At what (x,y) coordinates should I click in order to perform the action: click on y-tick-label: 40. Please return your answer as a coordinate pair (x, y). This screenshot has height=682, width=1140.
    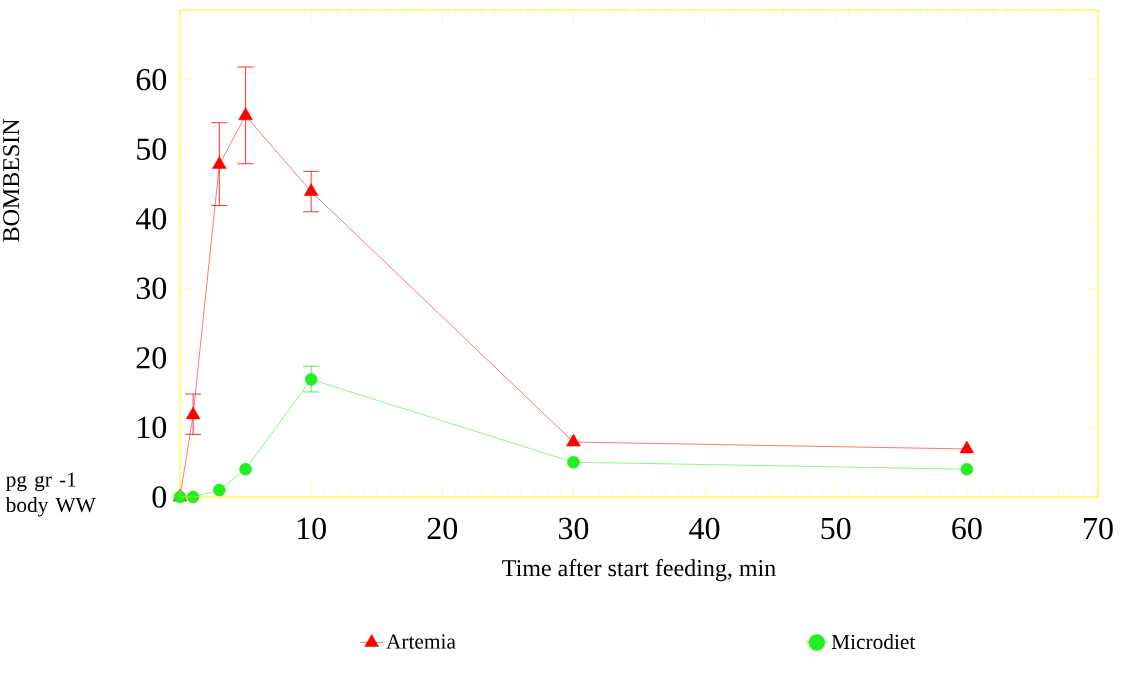
    Looking at the image, I should click on (151, 218).